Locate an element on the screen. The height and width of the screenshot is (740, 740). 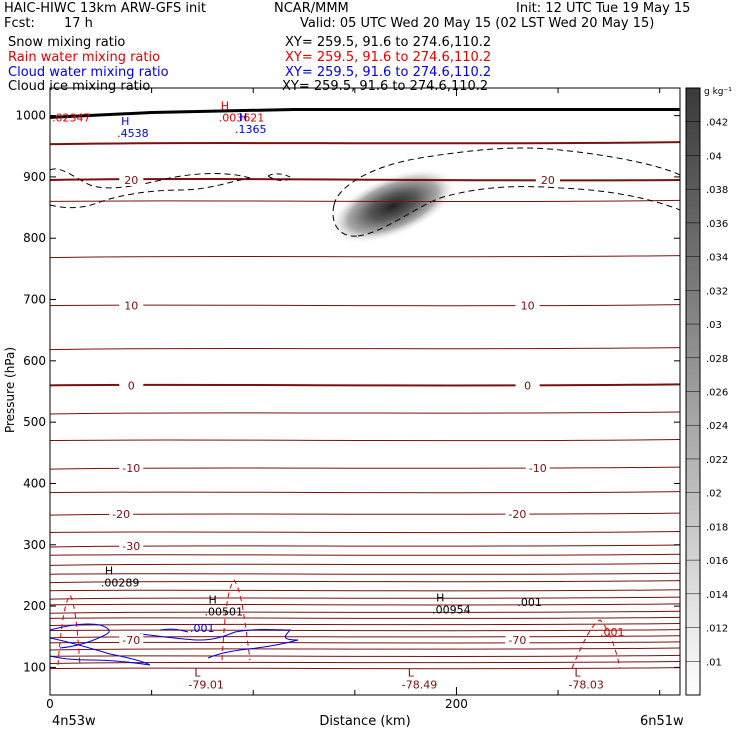
colorbar-label: .016 is located at coordinates (717, 561).